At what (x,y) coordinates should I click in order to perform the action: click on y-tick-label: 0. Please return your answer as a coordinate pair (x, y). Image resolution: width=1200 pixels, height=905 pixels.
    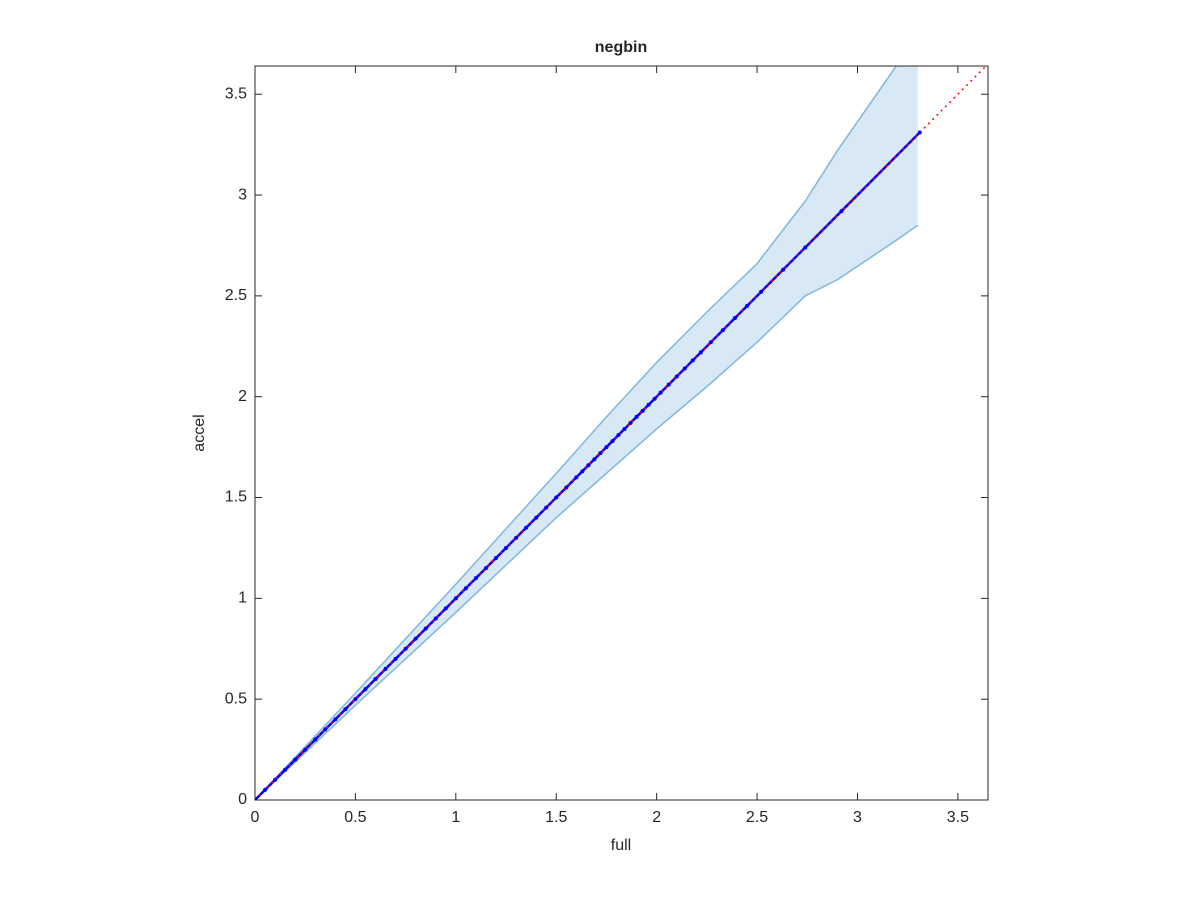
    Looking at the image, I should click on (242, 799).